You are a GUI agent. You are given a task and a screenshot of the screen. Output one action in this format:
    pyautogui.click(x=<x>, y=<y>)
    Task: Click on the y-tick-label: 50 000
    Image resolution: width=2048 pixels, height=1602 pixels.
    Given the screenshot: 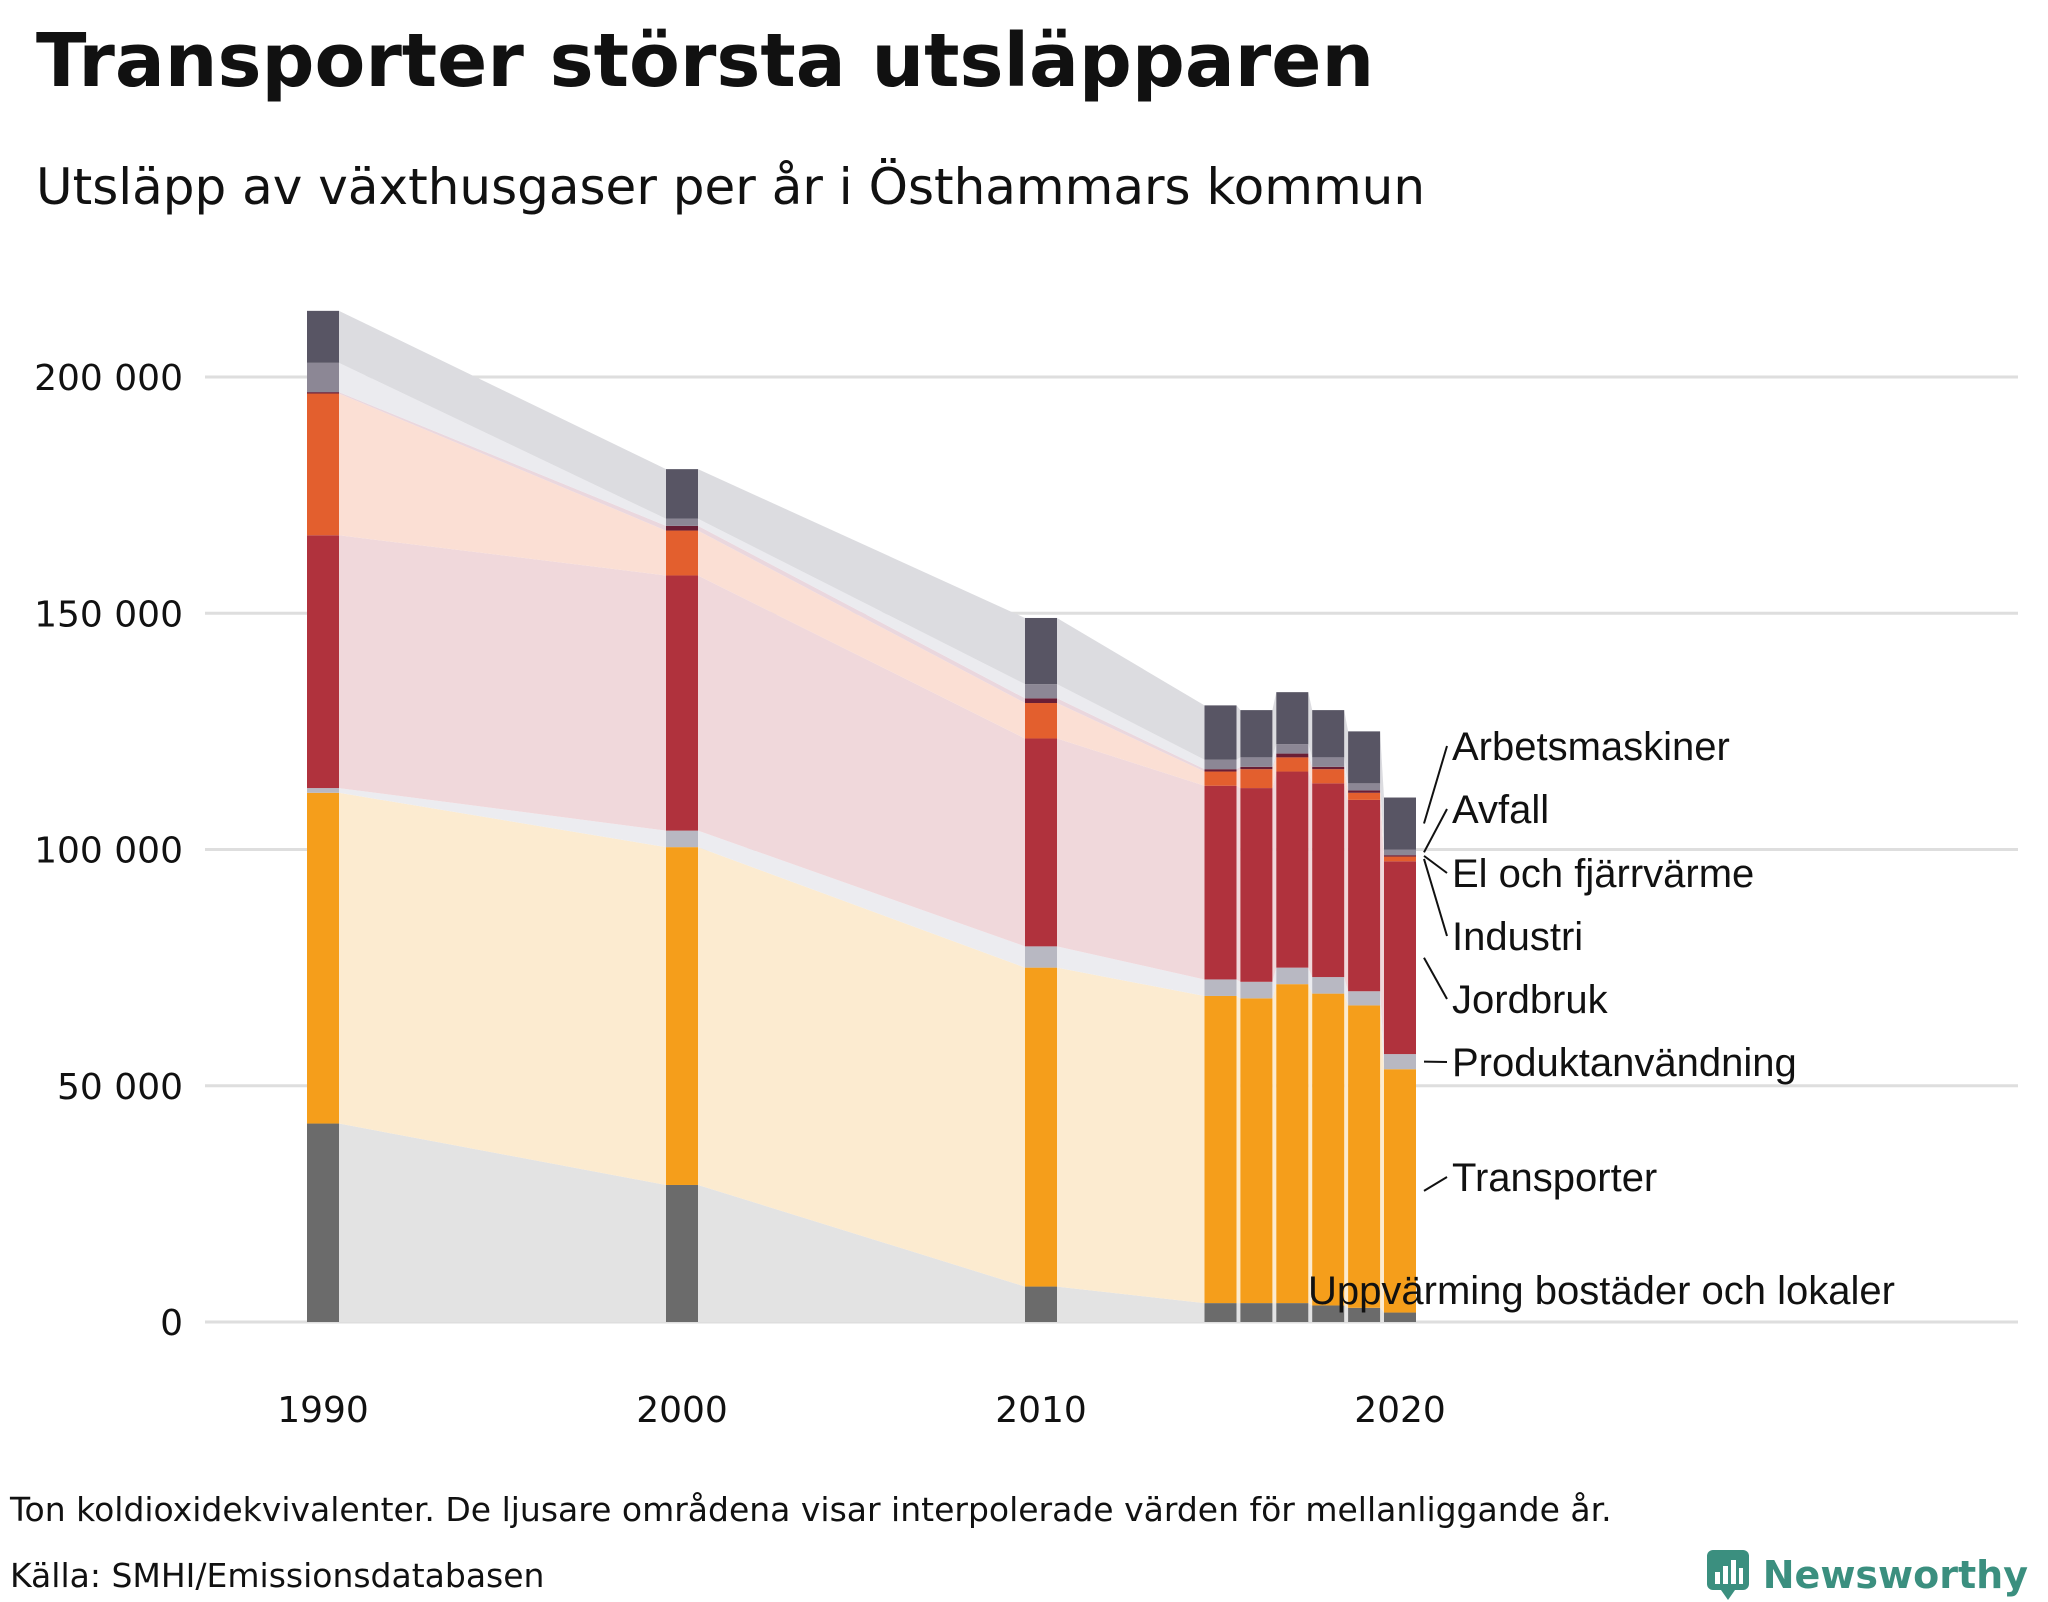 What is the action you would take?
    pyautogui.click(x=120, y=1087)
    